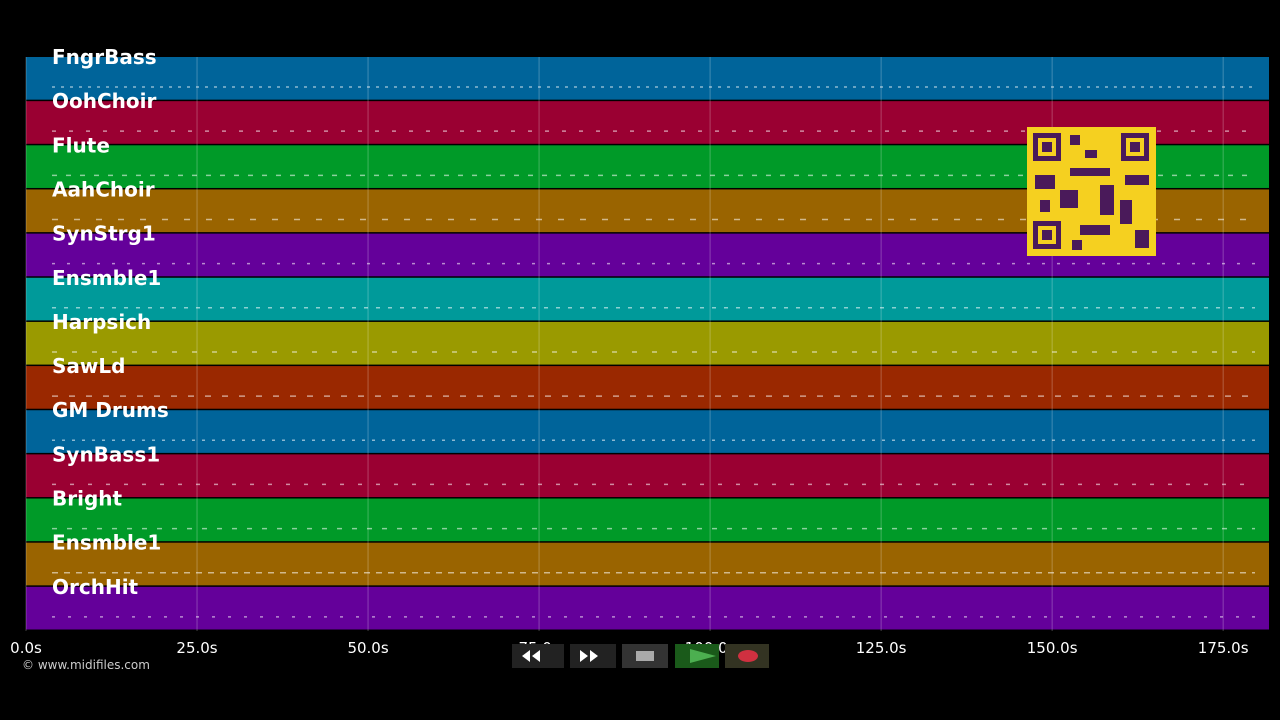 This screenshot has width=1280, height=720. Describe the element at coordinates (367, 648) in the screenshot. I see `time-tick-label: 50.0s` at that location.